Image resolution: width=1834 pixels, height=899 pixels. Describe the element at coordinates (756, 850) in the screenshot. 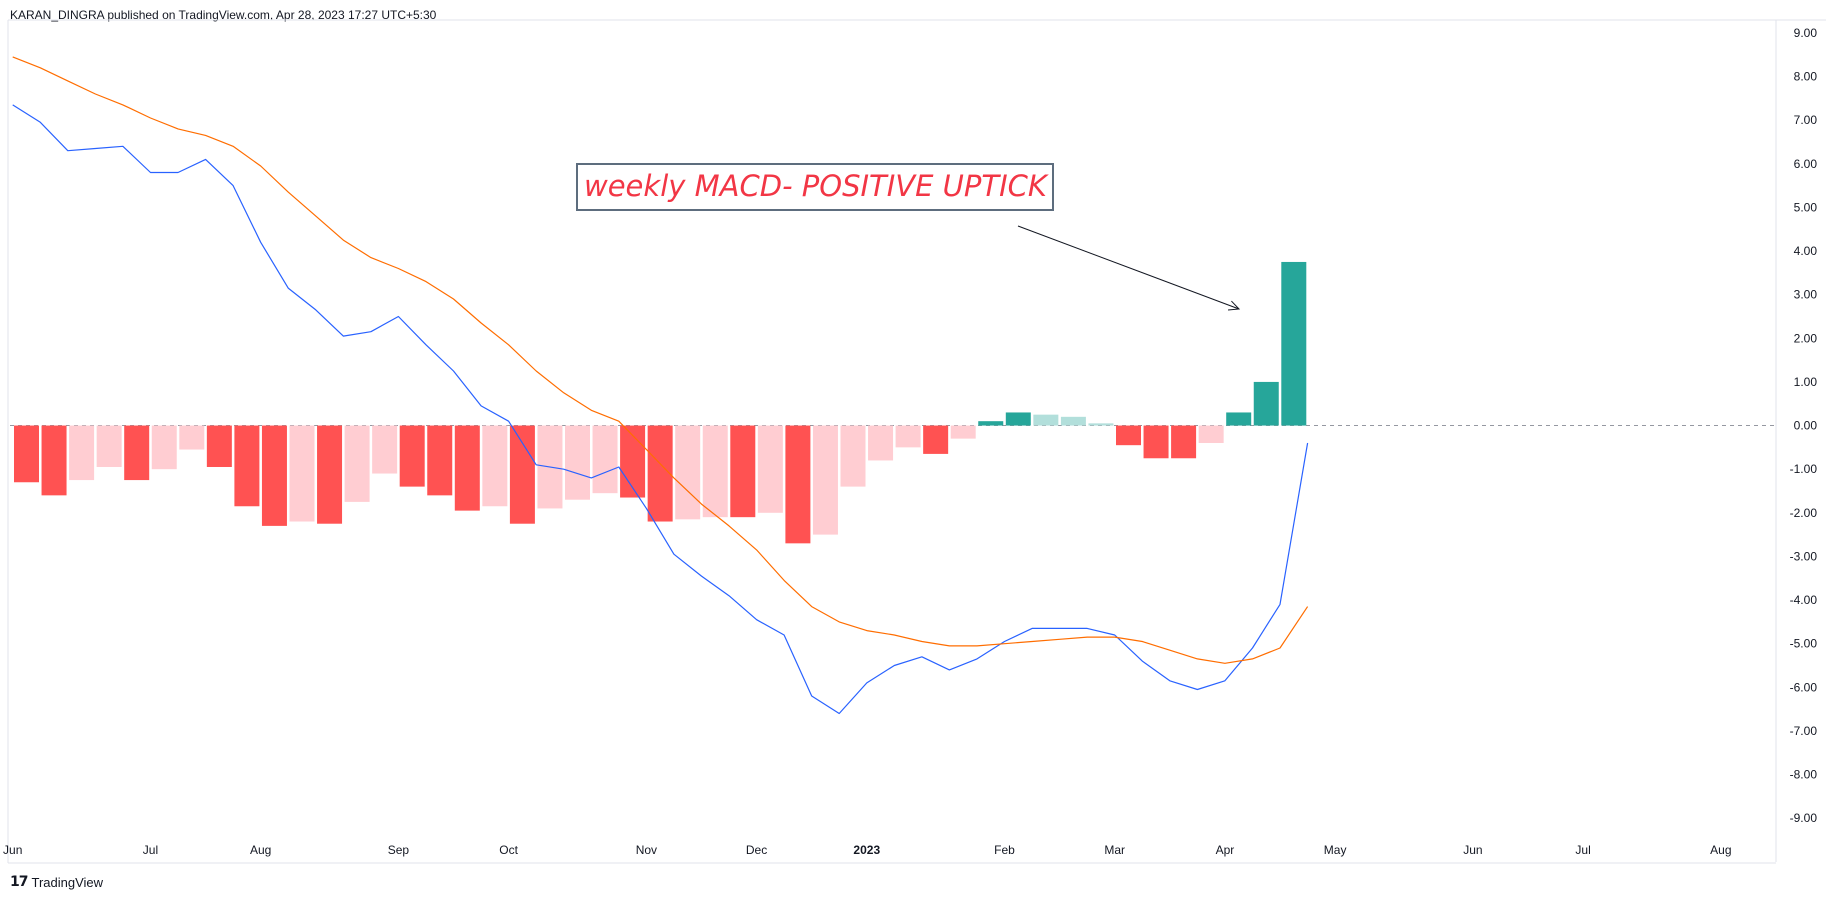

I see `x-tick-label: Dec` at that location.